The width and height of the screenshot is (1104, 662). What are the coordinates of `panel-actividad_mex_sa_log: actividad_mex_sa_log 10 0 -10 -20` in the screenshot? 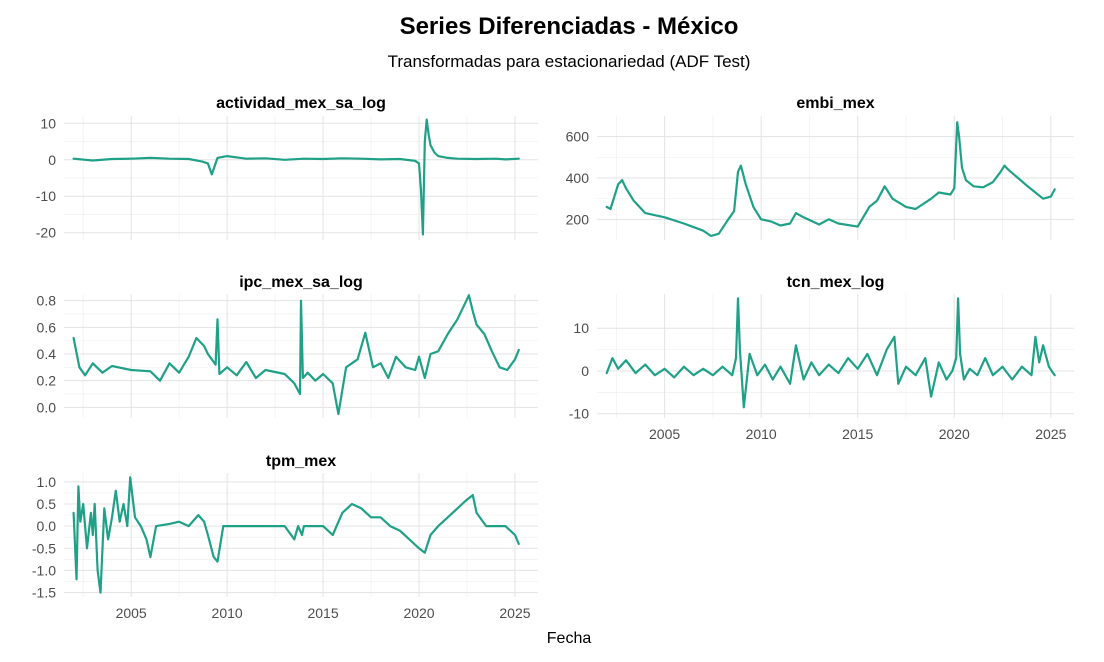 It's located at (287, 168).